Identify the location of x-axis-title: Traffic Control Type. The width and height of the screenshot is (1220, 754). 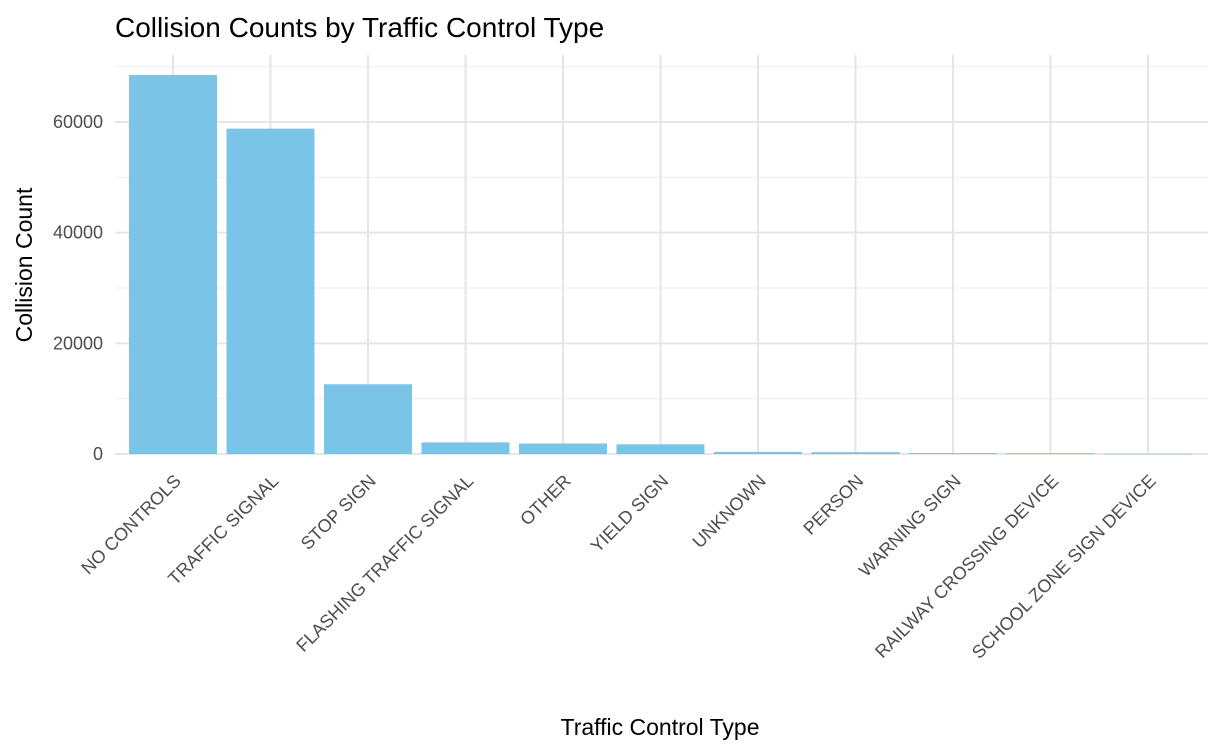
(660, 727).